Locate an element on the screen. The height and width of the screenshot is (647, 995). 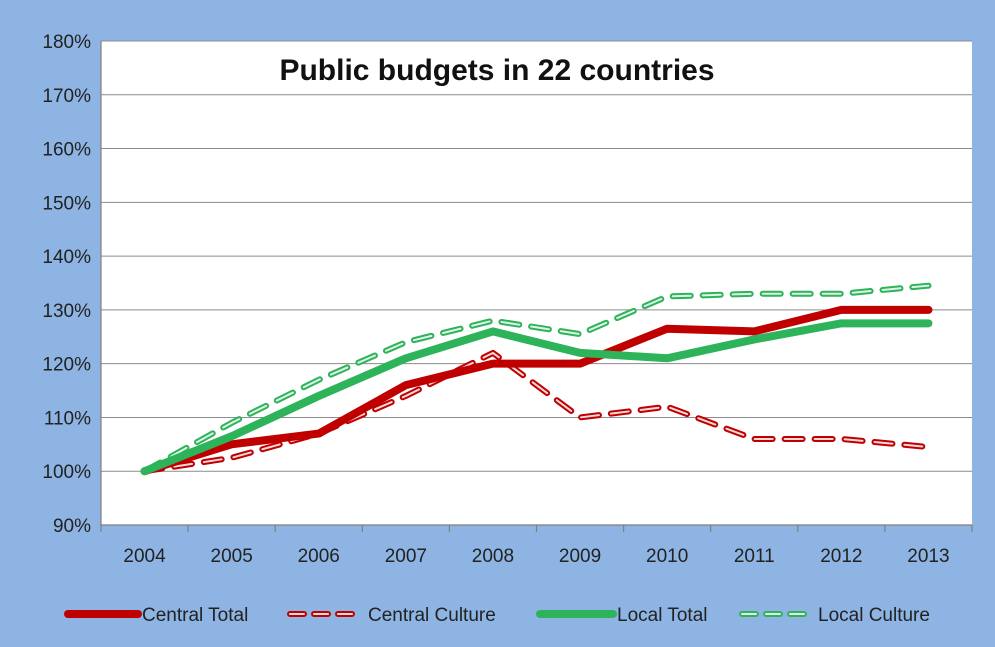
x-tick-label: 2011 is located at coordinates (754, 556).